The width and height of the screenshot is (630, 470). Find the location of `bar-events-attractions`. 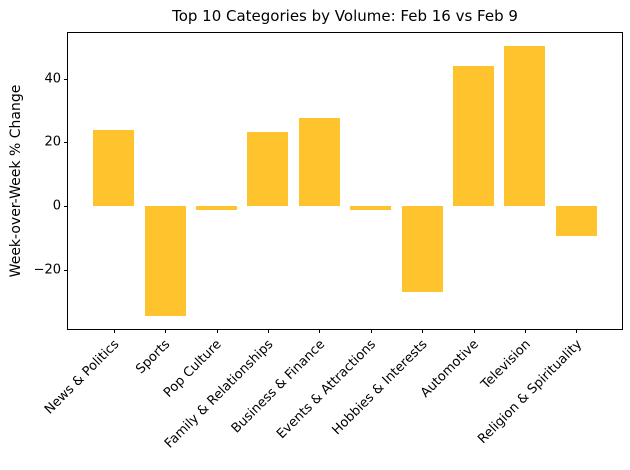

bar-events-attractions is located at coordinates (371, 208).